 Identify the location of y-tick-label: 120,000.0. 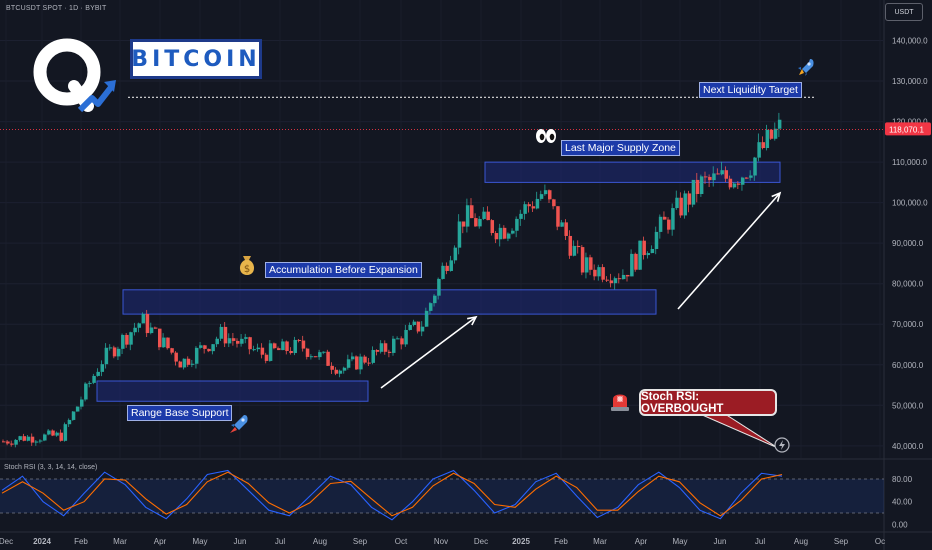
(910, 122).